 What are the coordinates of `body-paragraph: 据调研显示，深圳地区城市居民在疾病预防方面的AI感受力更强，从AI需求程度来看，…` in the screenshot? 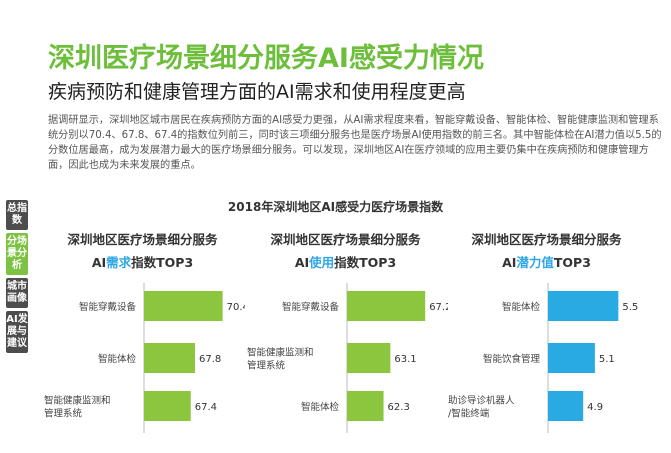 It's located at (355, 143).